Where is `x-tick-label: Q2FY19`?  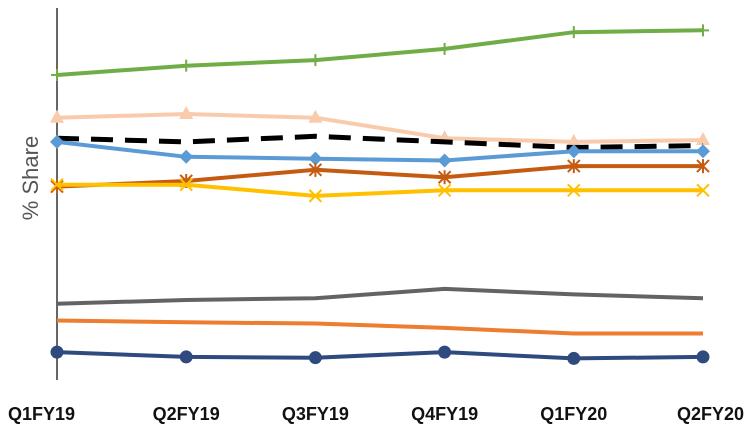
x-tick-label: Q2FY19 is located at coordinates (186, 414).